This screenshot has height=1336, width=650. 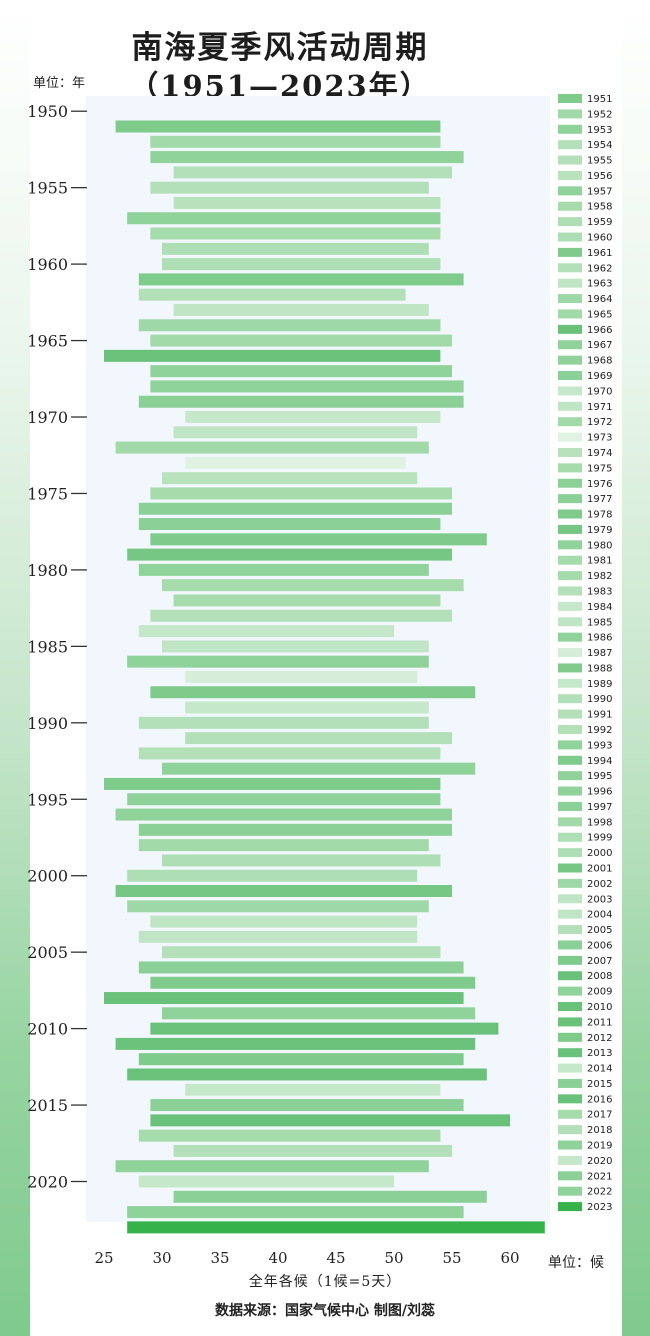 What do you see at coordinates (47, 646) in the screenshot?
I see `y-tick-label-1985: 1985` at bounding box center [47, 646].